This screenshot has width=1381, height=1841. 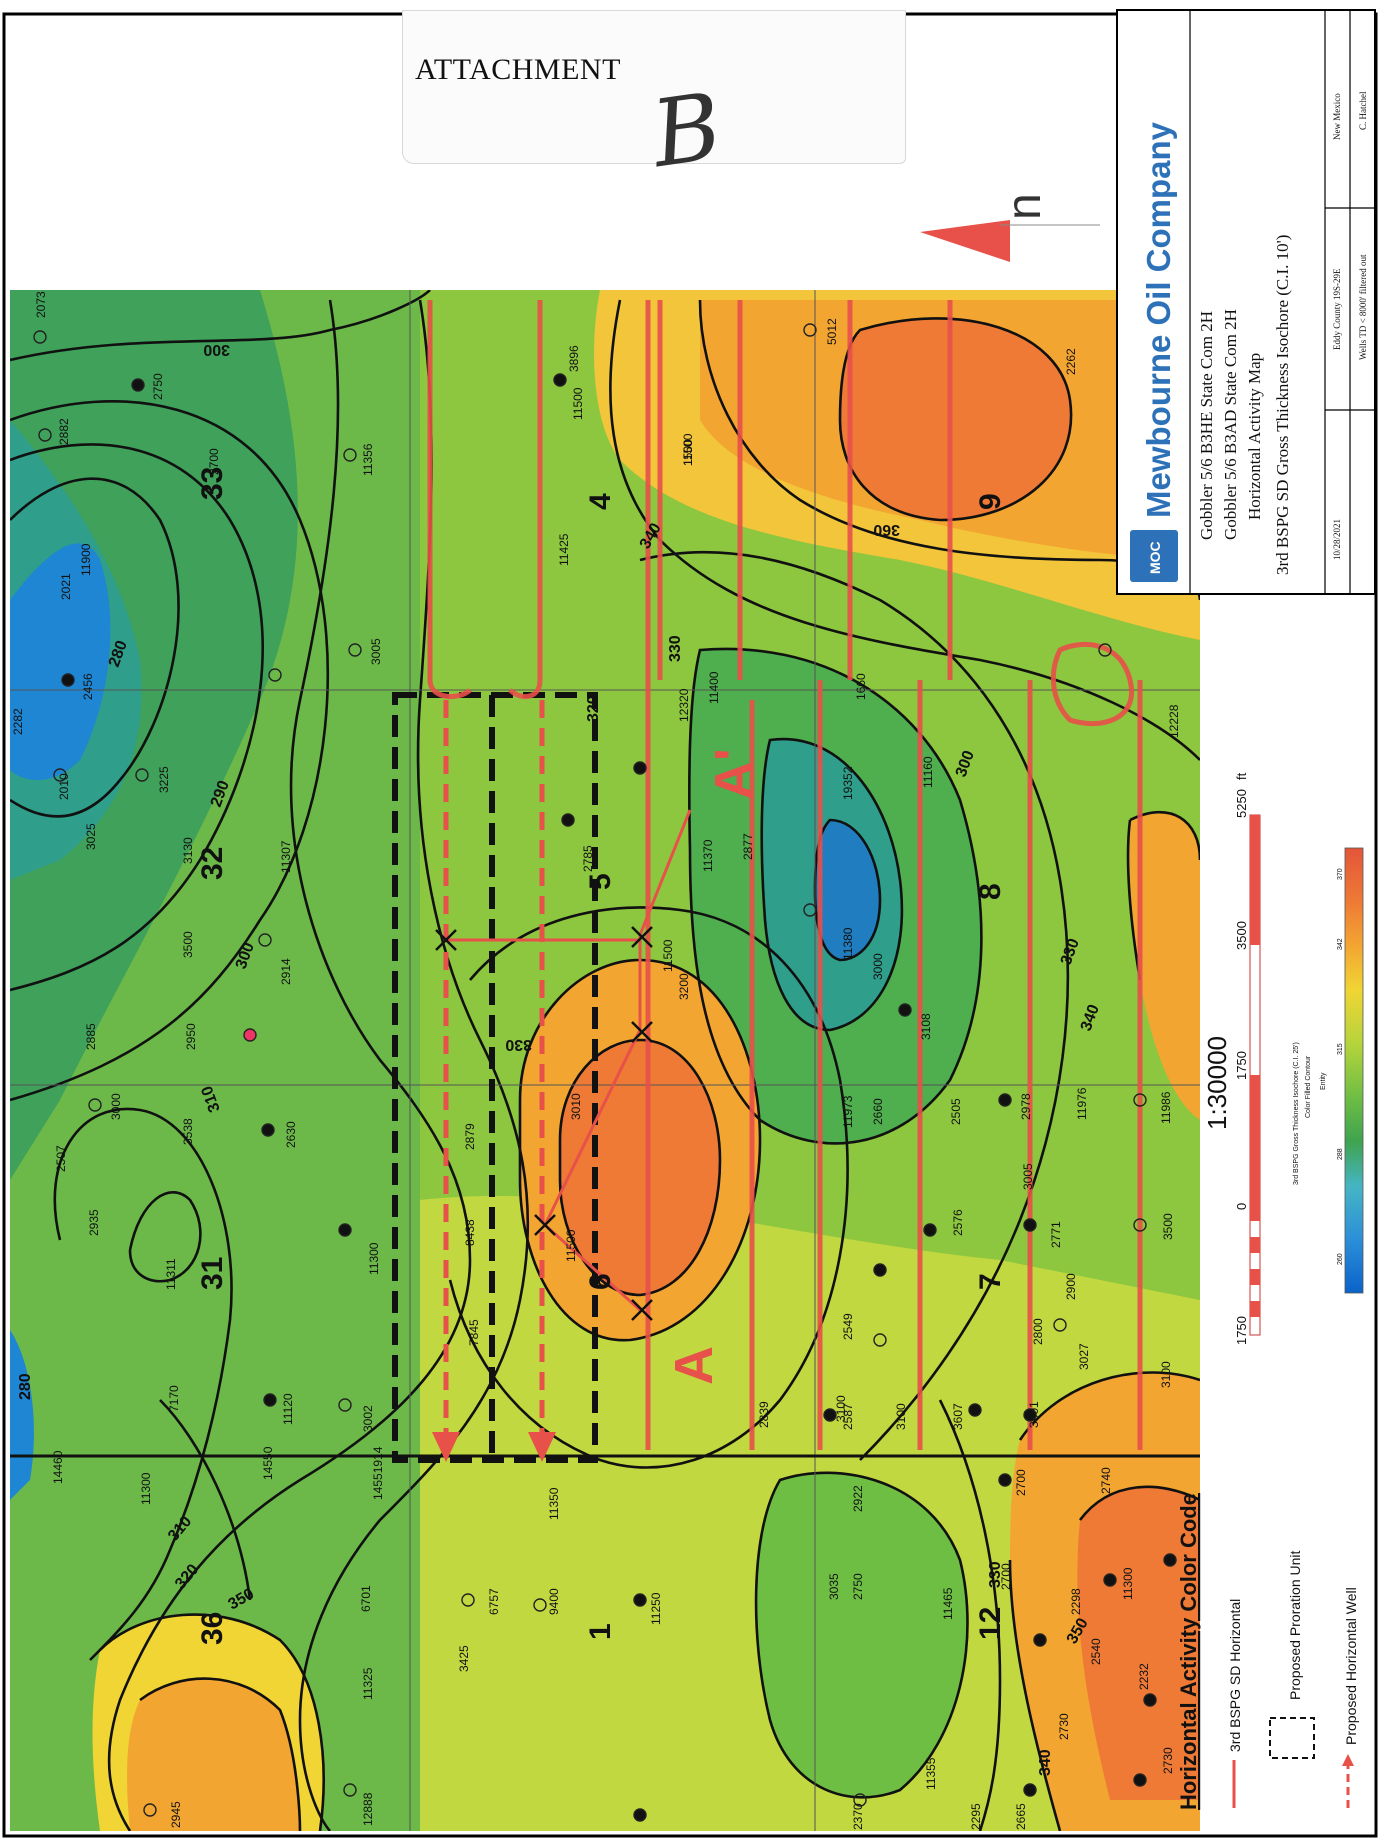 What do you see at coordinates (886, 529) in the screenshot?
I see `contour-label: 360` at bounding box center [886, 529].